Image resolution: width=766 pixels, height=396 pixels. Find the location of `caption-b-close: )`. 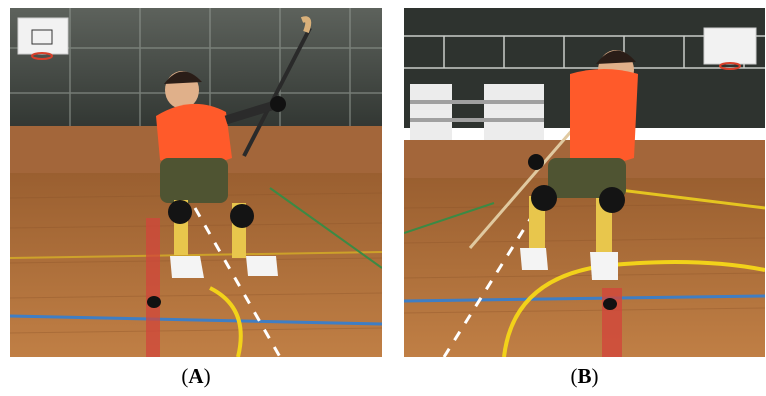

caption-b-close: ) is located at coordinates (595, 376).